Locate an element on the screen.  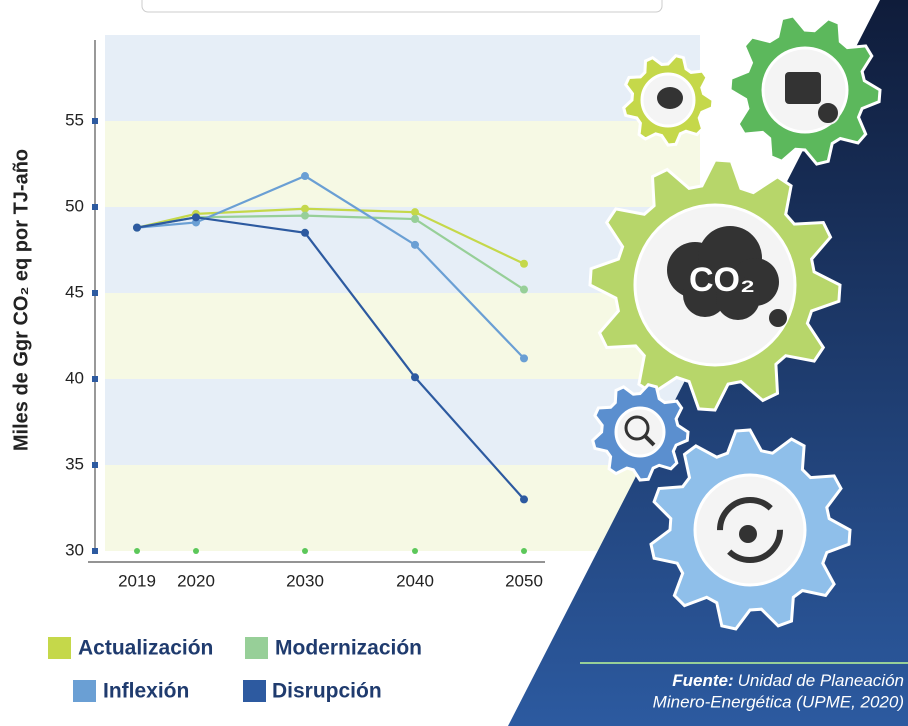
y-tick-label: 55 is located at coordinates (74, 119).